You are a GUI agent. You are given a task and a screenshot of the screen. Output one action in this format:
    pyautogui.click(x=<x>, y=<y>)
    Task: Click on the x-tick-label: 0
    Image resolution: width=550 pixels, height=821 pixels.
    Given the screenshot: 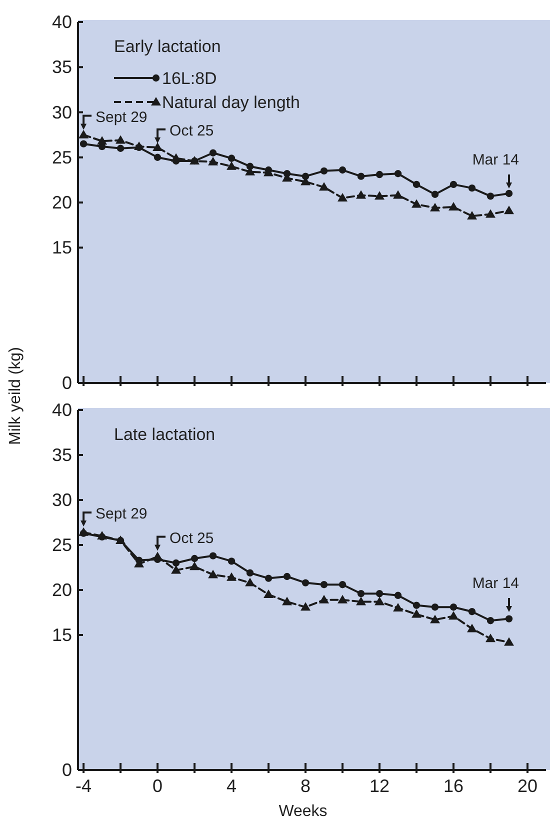 What is the action you would take?
    pyautogui.click(x=157, y=786)
    